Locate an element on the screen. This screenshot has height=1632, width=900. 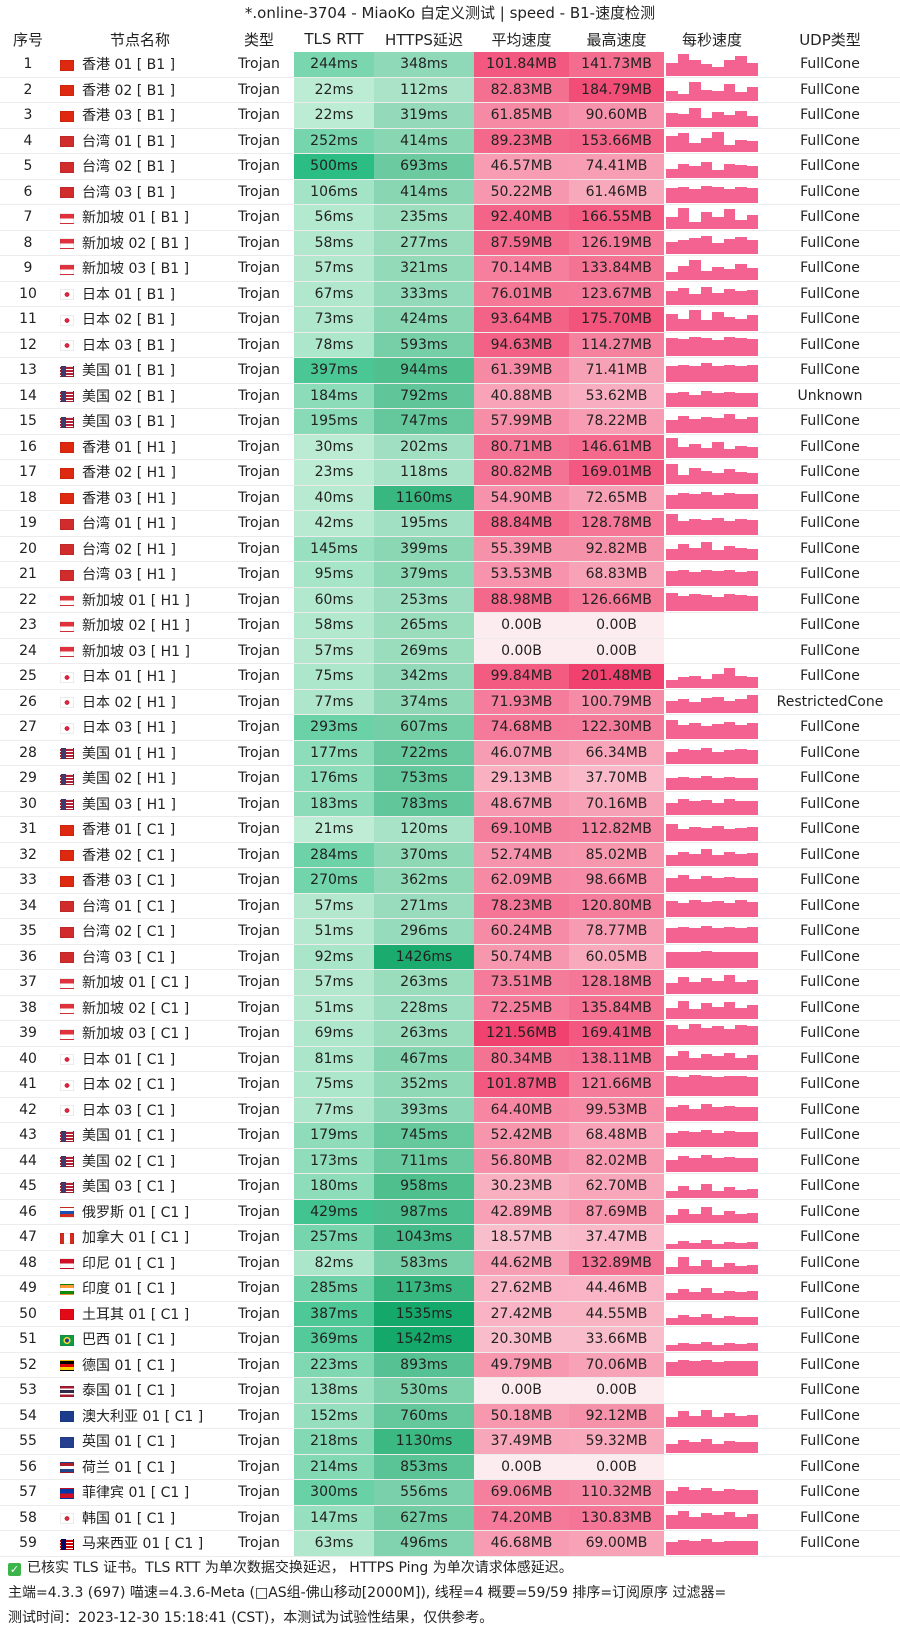
node-name-cell: 台湾 02 [ C1 ] is located at coordinates (140, 931).